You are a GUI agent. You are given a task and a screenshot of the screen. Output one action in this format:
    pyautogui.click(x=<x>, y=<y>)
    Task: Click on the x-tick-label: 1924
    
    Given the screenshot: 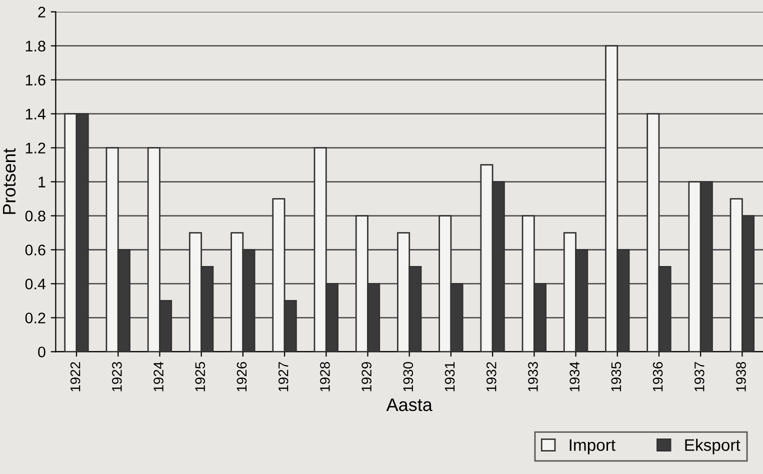 What is the action you would take?
    pyautogui.click(x=159, y=377)
    